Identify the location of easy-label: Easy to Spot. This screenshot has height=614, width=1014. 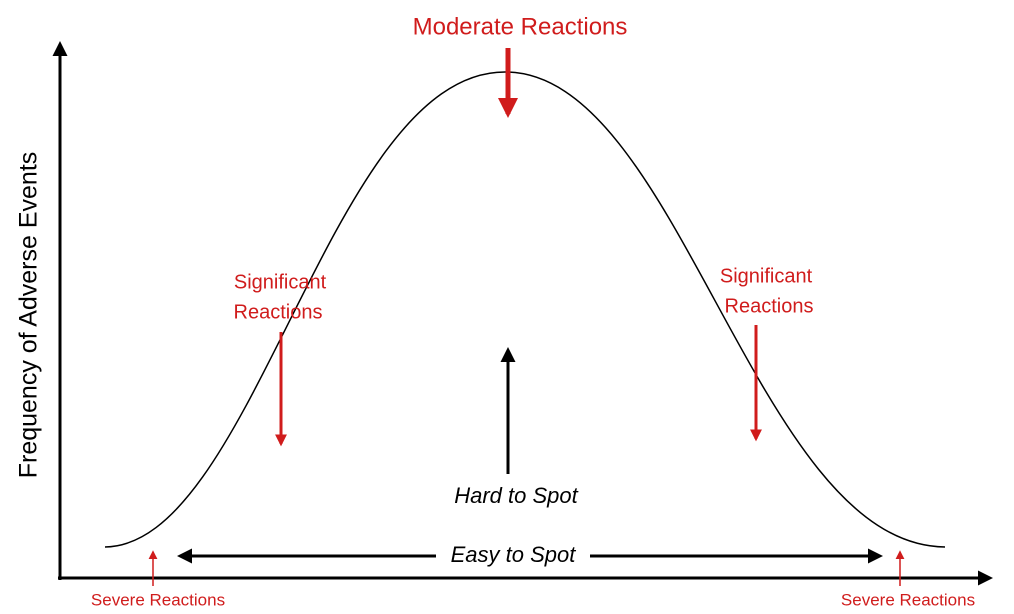
(514, 554).